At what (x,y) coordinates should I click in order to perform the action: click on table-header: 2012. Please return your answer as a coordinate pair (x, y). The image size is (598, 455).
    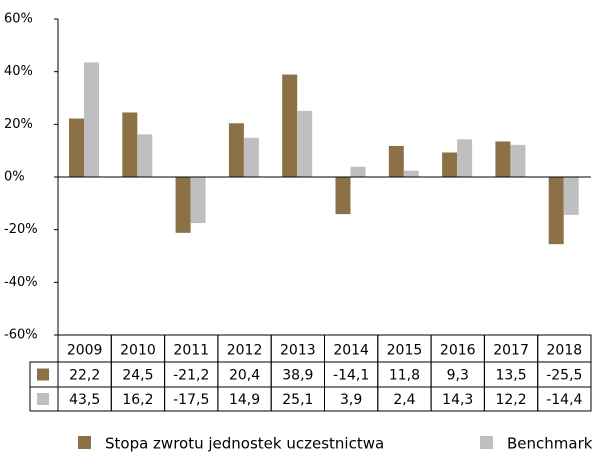
    Looking at the image, I should click on (245, 351).